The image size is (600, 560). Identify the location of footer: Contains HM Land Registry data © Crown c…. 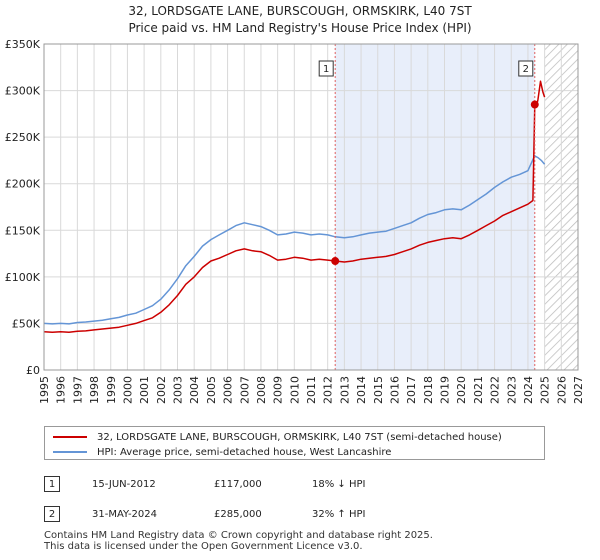
(238, 541).